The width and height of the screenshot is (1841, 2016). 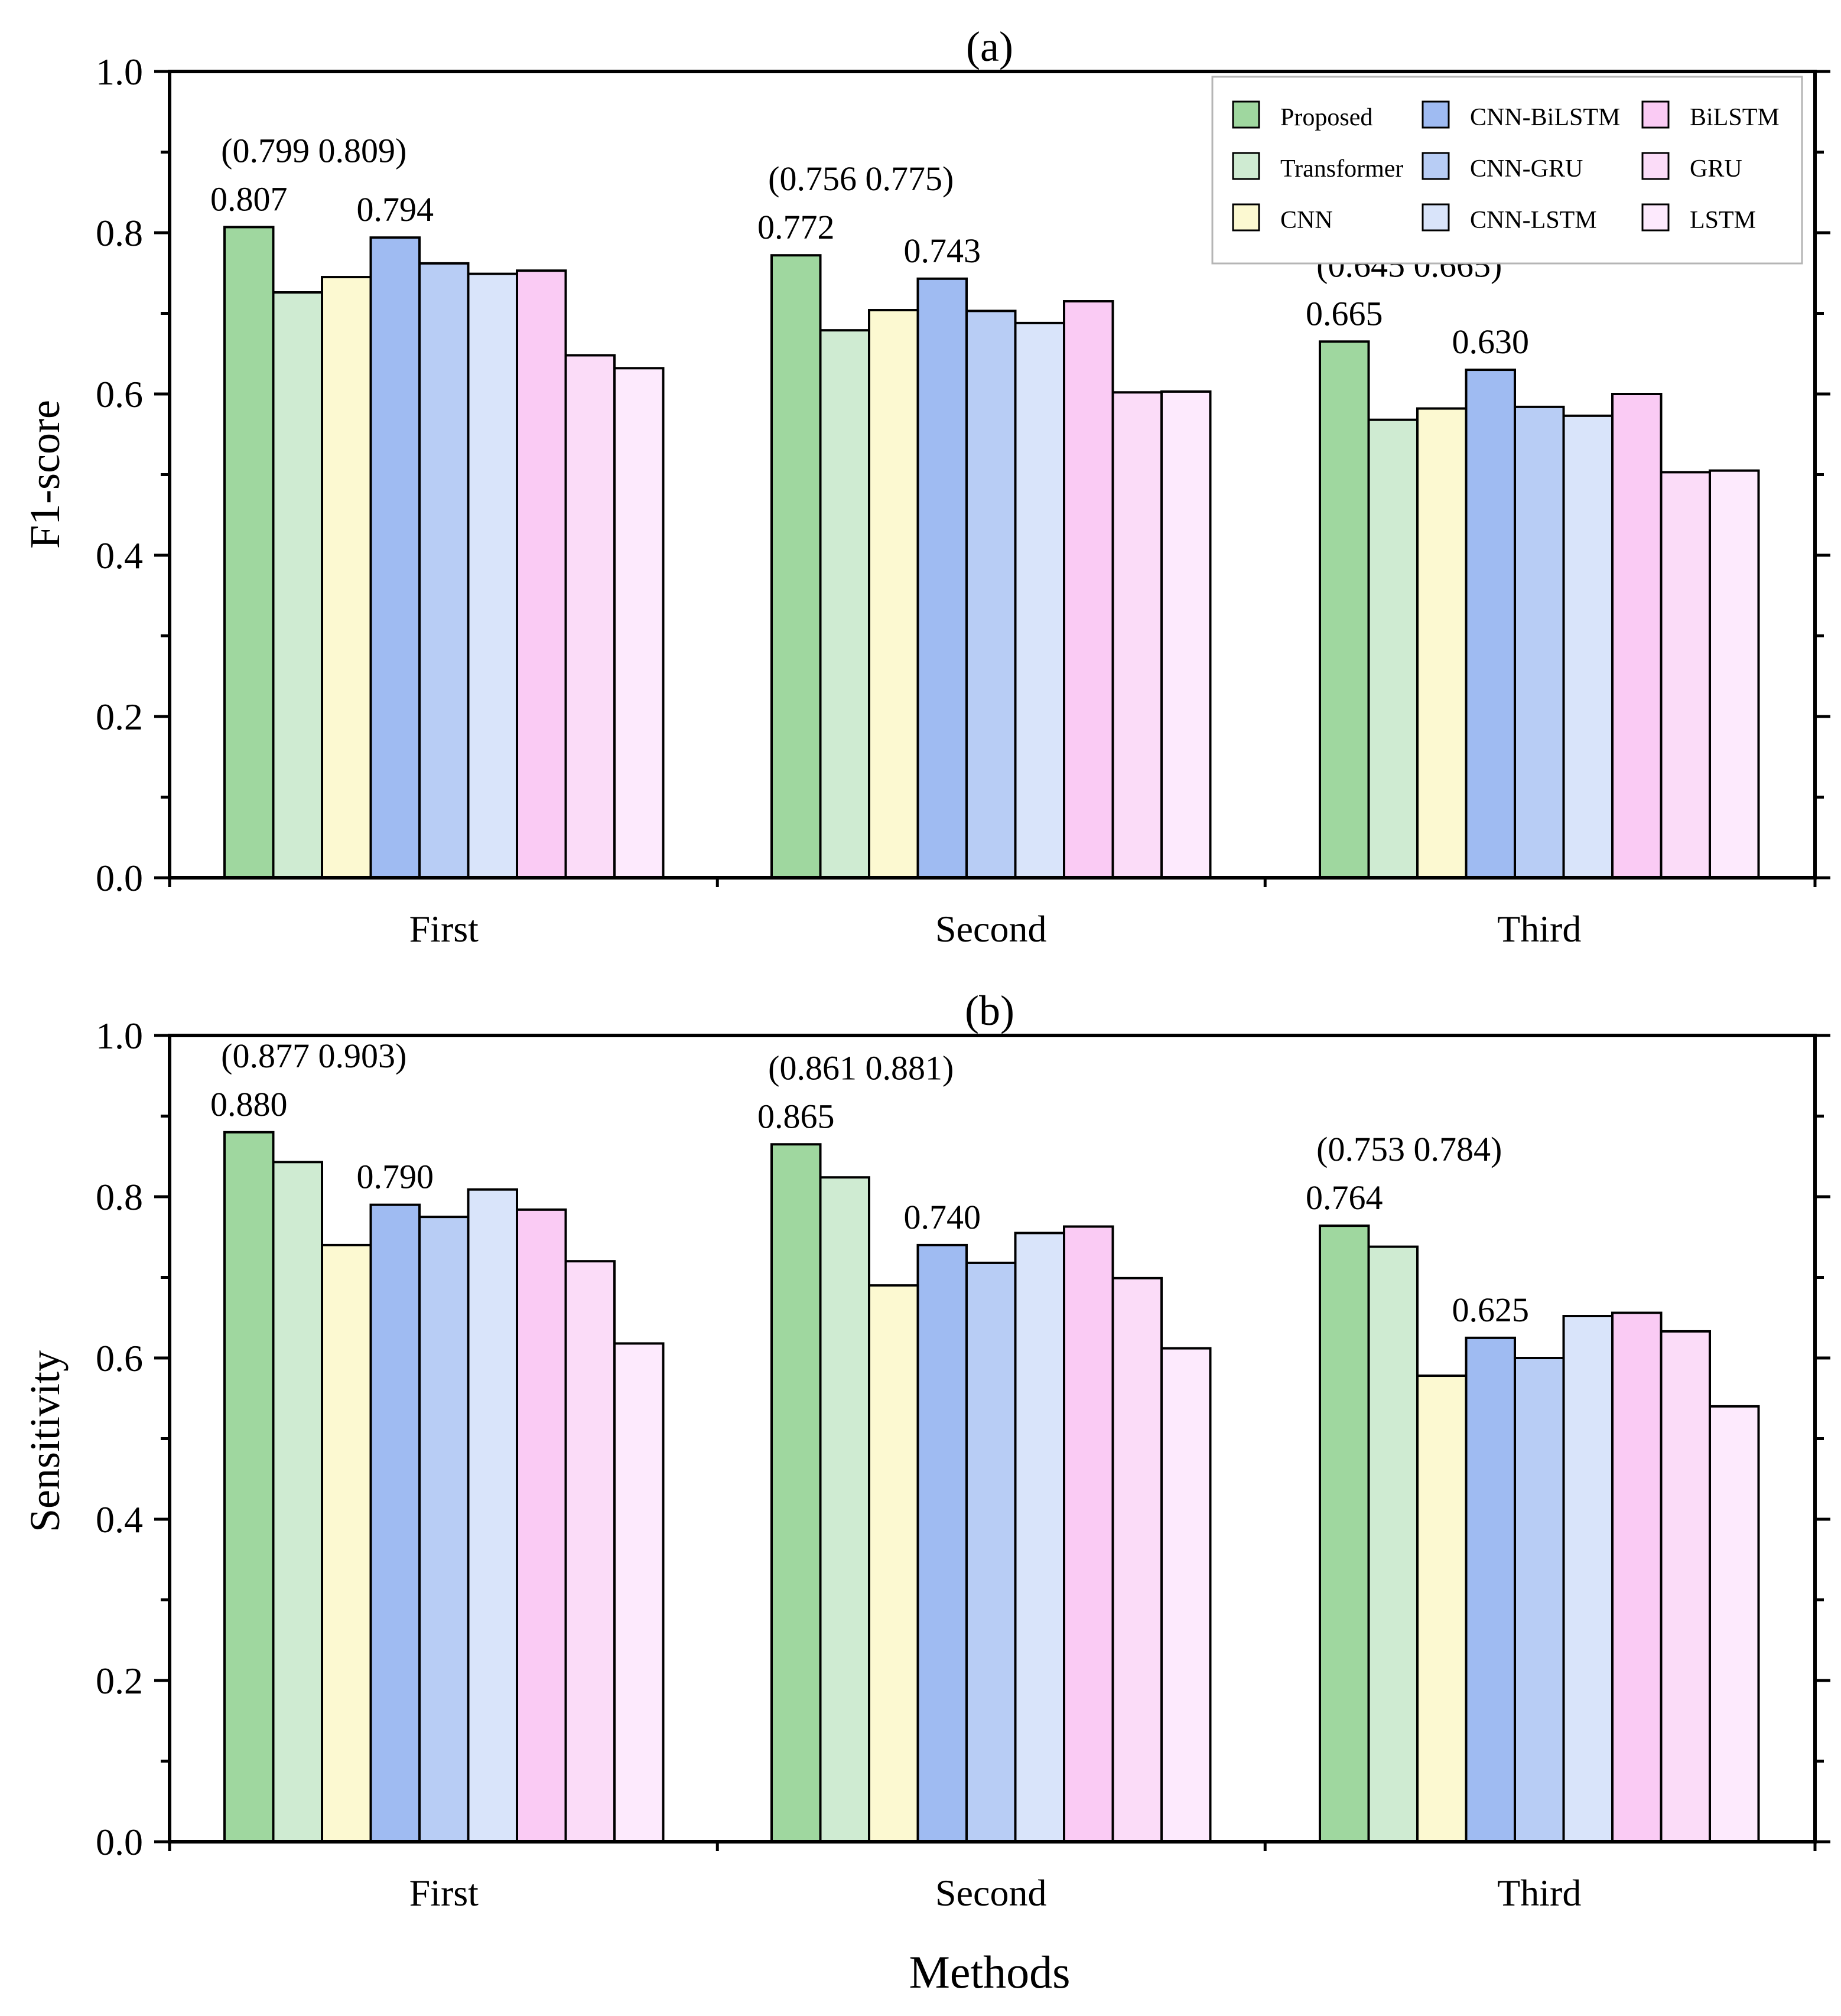 What do you see at coordinates (297, 1502) in the screenshot?
I see `bar-b-first-transformer` at bounding box center [297, 1502].